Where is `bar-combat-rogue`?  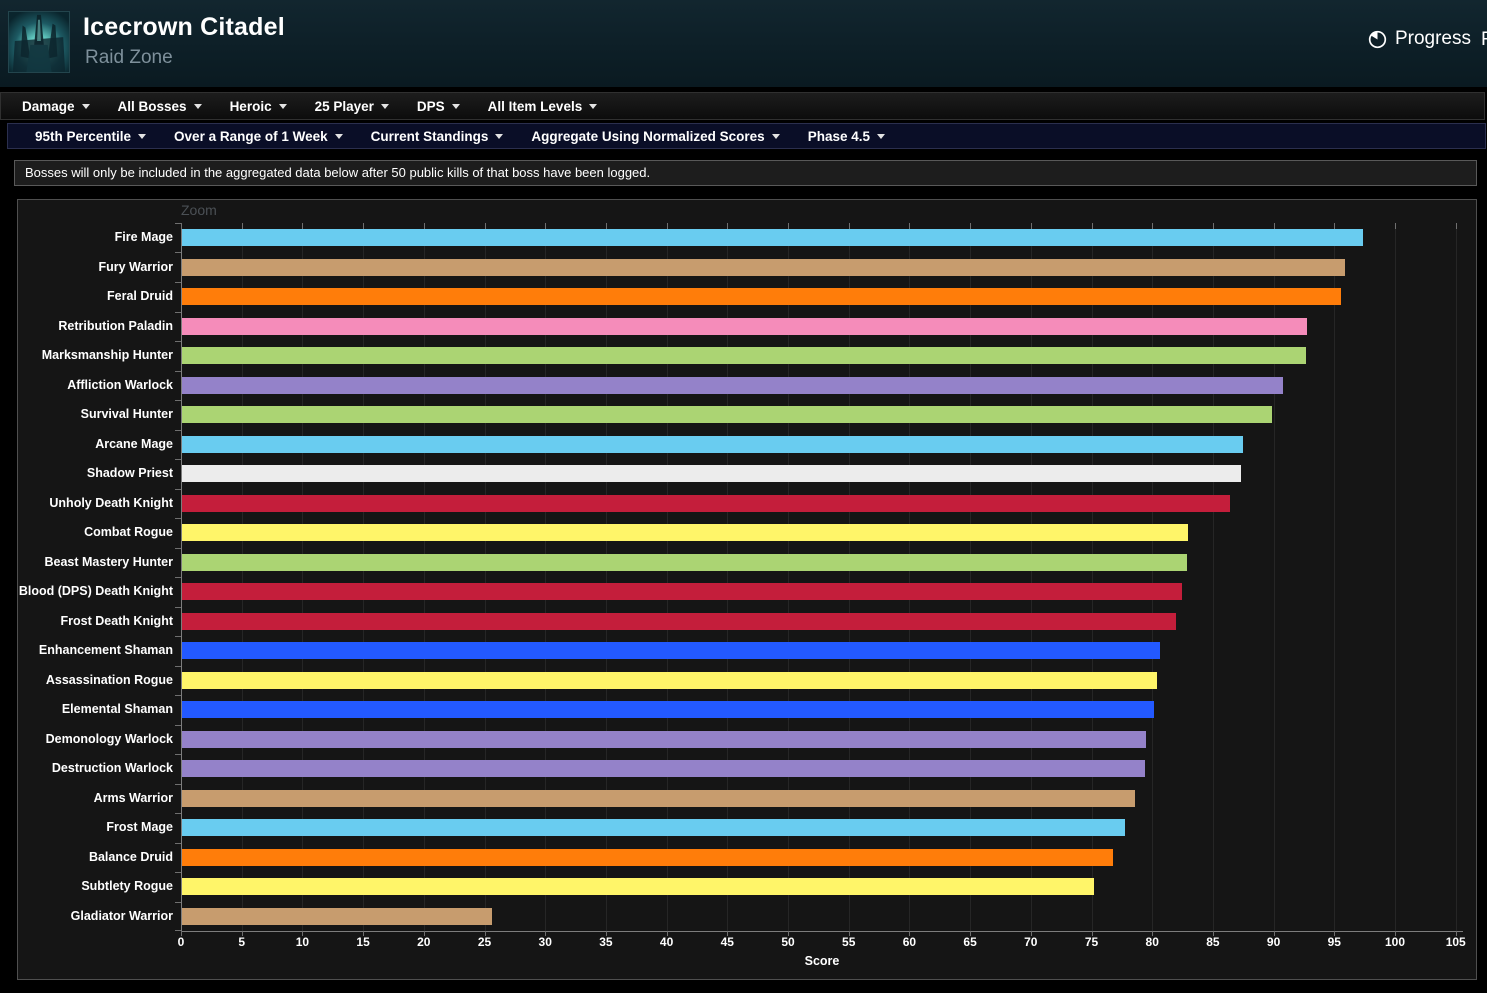 bar-combat-rogue is located at coordinates (685, 532).